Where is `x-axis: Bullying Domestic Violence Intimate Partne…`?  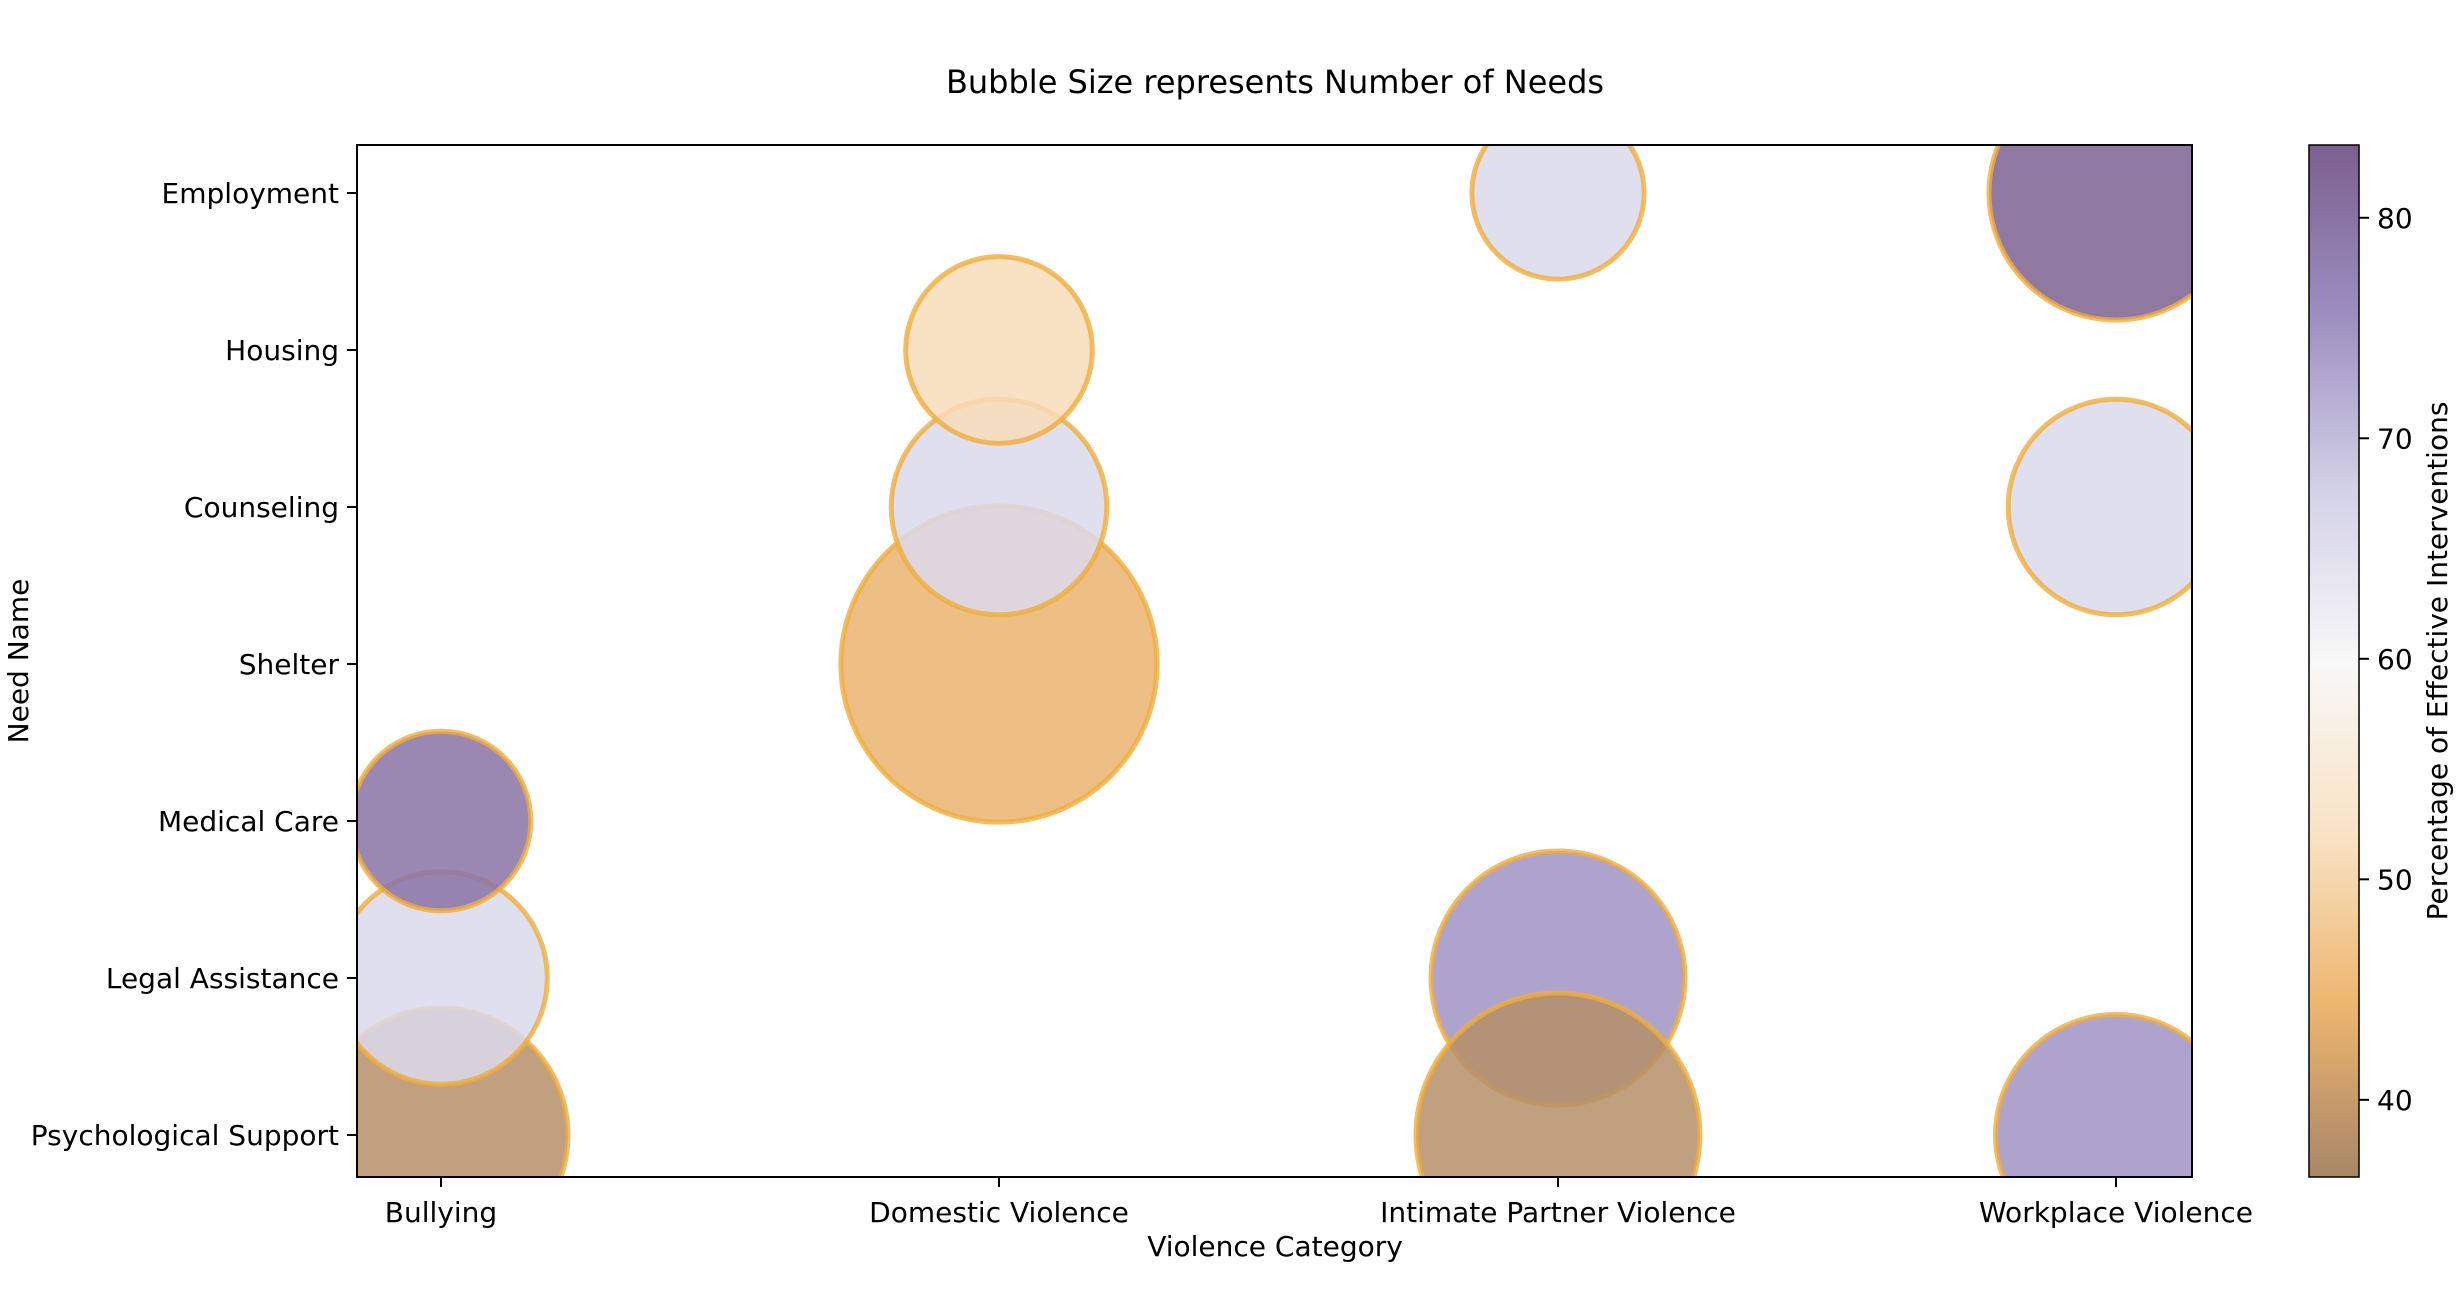
x-axis: Bullying Domestic Violence Intimate Partne… is located at coordinates (1319, 1203).